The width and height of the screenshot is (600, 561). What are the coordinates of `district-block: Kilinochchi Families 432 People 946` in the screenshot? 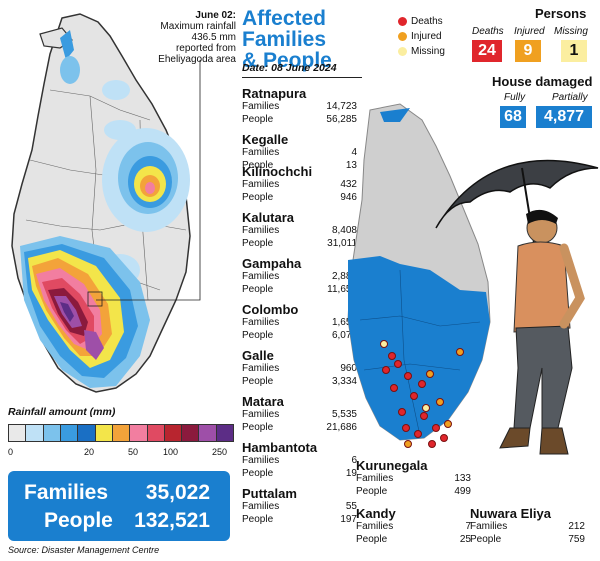 It's located at (299, 184).